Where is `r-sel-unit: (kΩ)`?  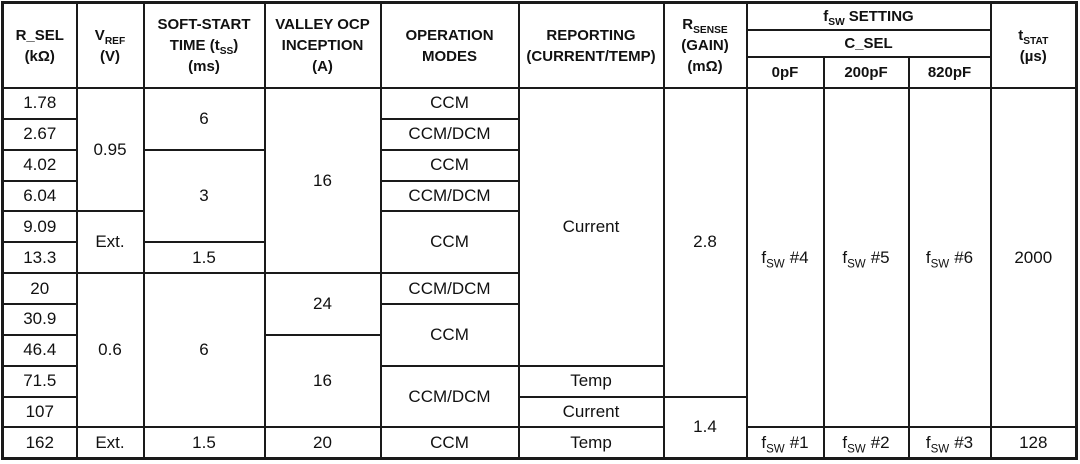
r-sel-unit: (kΩ) is located at coordinates (39, 56).